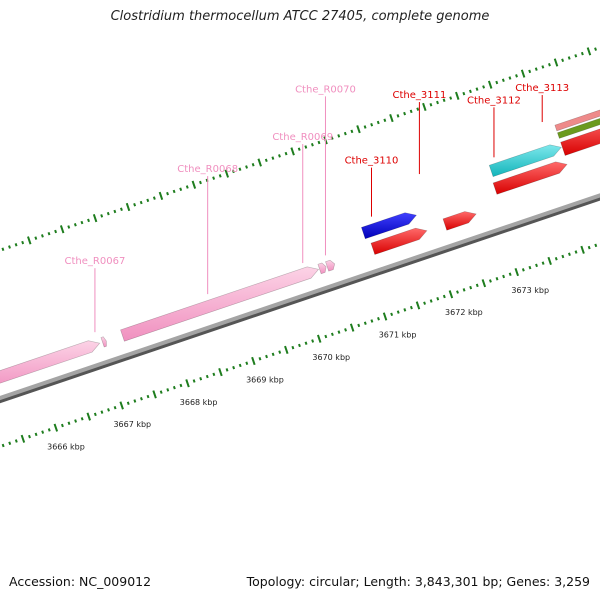  What do you see at coordinates (398, 335) in the screenshot?
I see `kbp-tick-label: 3671 kbp` at bounding box center [398, 335].